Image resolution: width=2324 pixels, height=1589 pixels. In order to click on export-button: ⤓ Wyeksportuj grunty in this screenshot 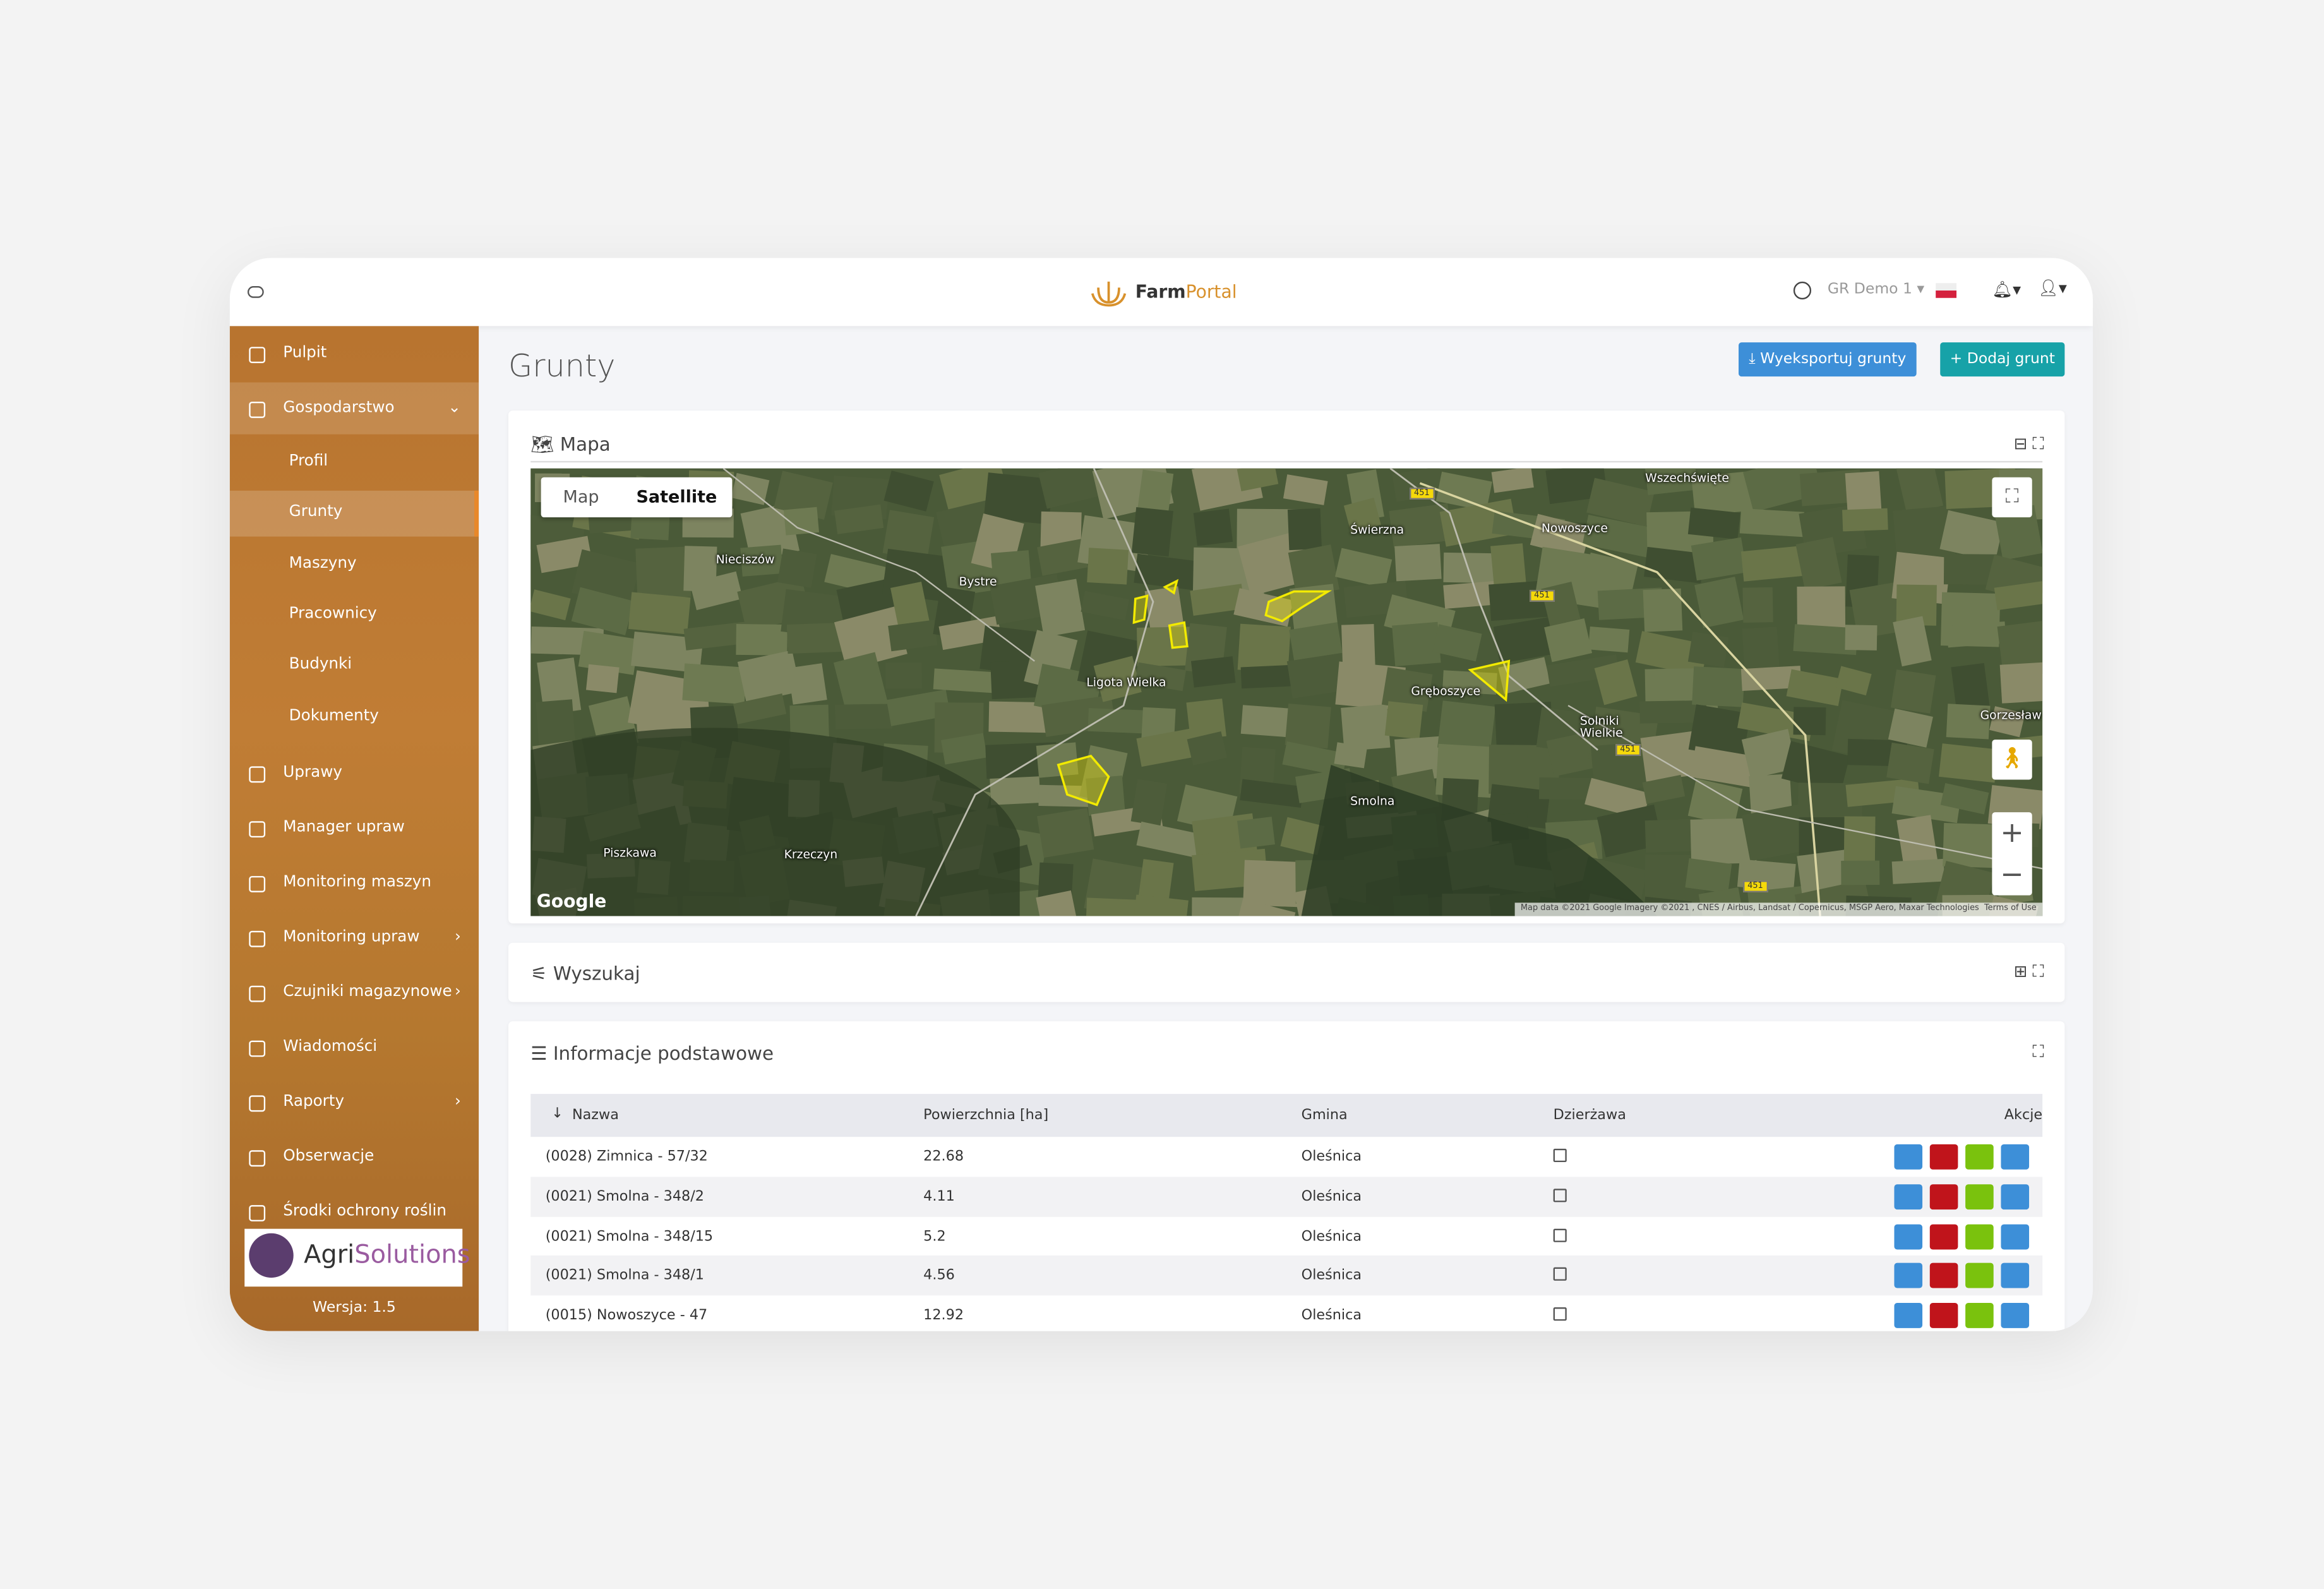, I will do `click(1828, 359)`.